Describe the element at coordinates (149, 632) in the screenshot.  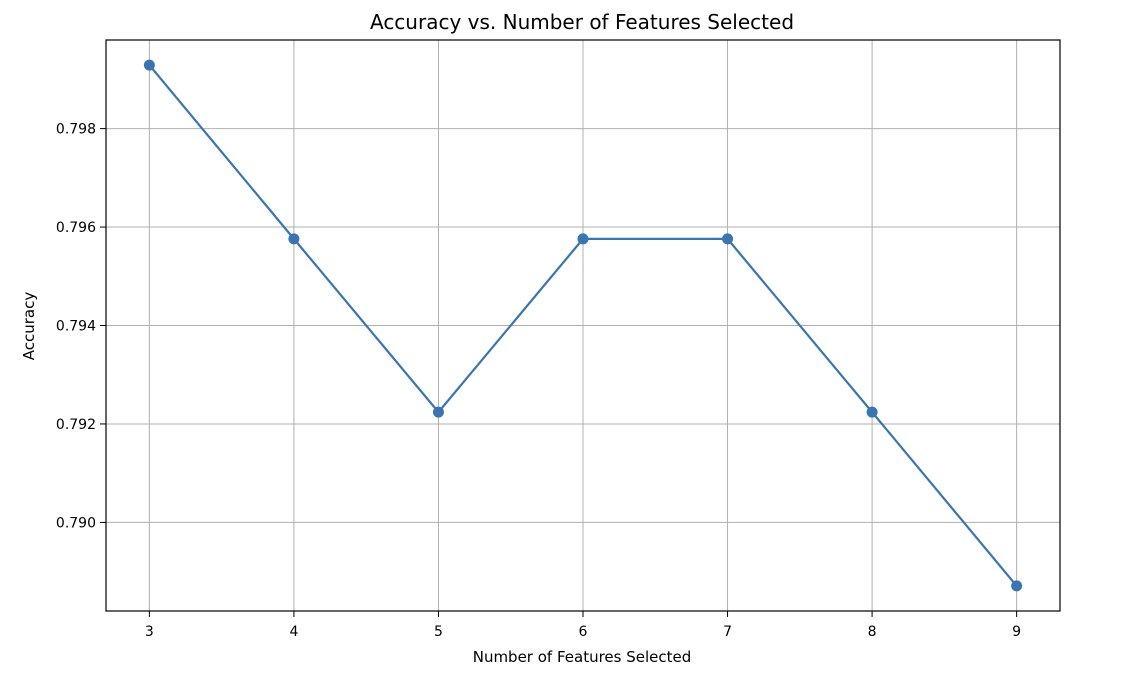
I see `x-tick-label: 3` at that location.